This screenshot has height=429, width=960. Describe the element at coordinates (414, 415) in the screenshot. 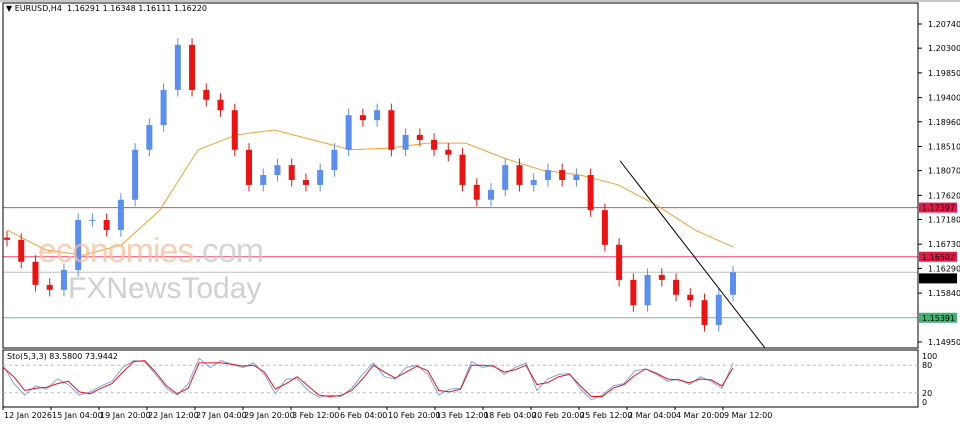

I see `time-tick-label: 10 Feb 20:00` at that location.